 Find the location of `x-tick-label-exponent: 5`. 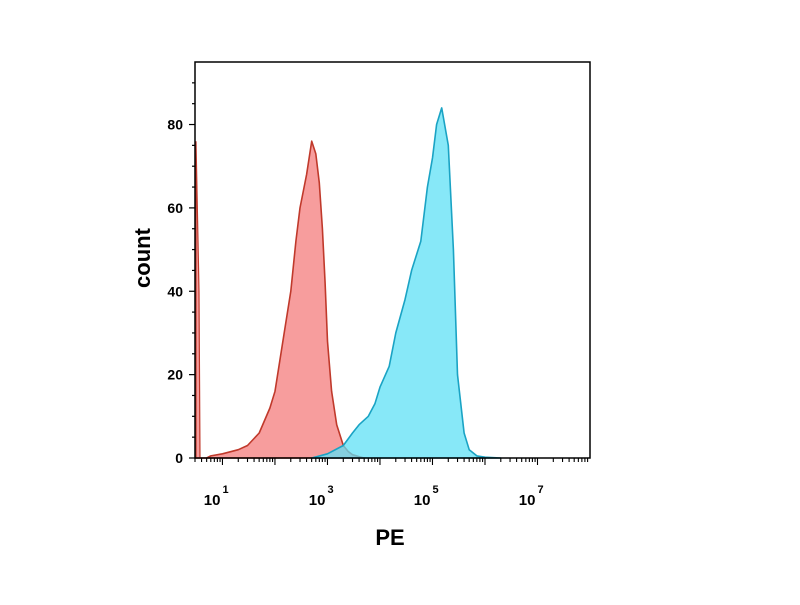

x-tick-label-exponent: 5 is located at coordinates (435, 490).